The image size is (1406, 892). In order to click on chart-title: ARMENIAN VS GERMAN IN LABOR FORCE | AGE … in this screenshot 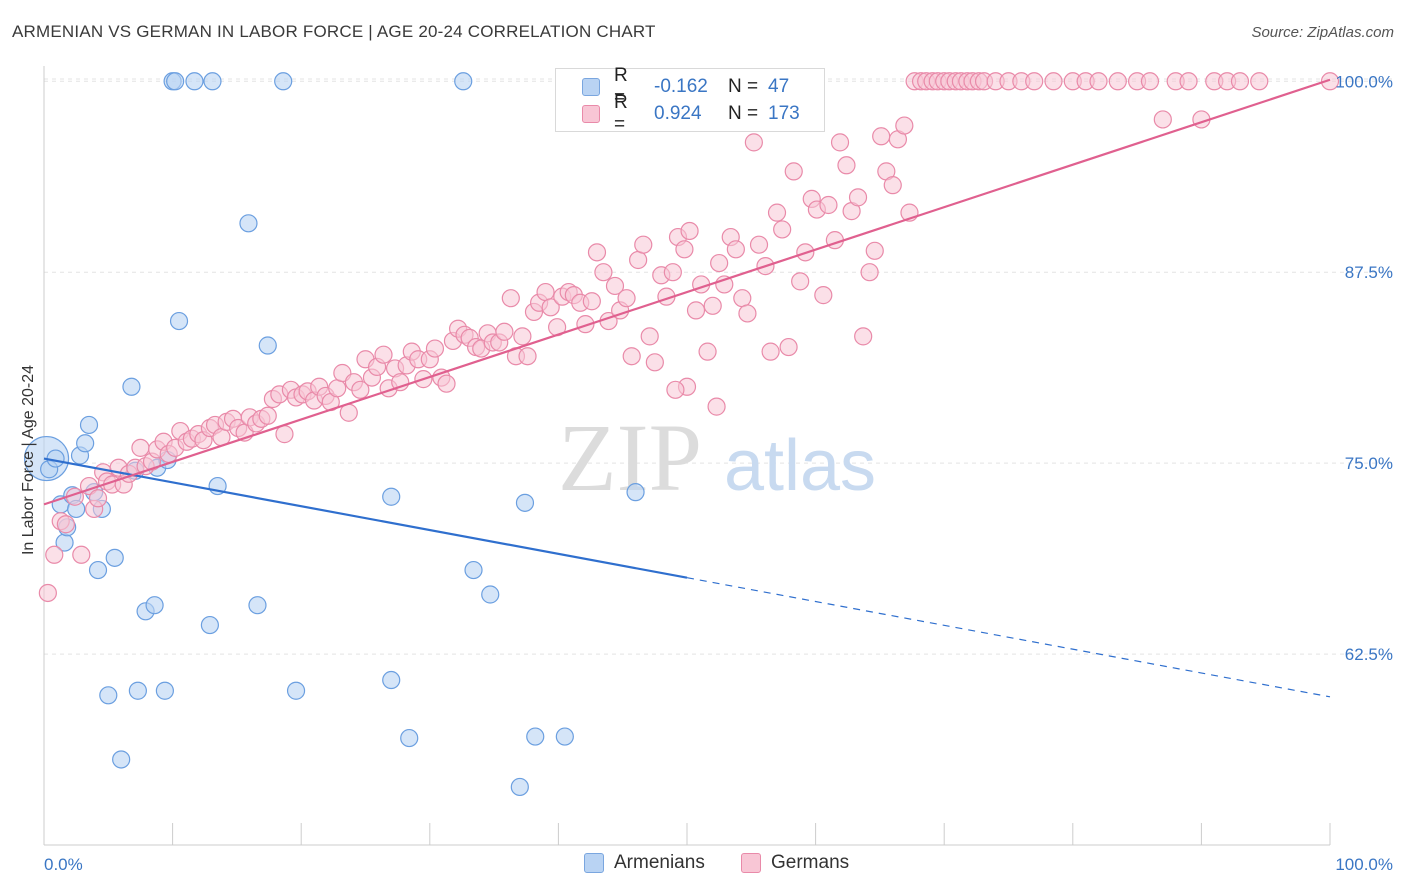, I will do `click(334, 31)`.